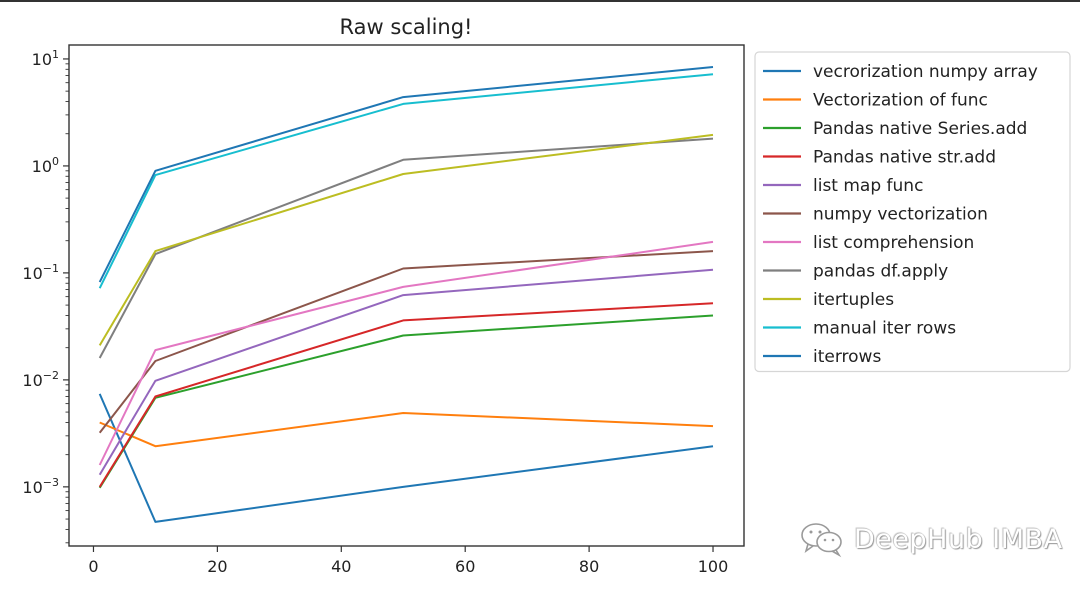 This screenshot has height=590, width=1080. What do you see at coordinates (880, 272) in the screenshot?
I see `legend-label: pandas df.apply` at bounding box center [880, 272].